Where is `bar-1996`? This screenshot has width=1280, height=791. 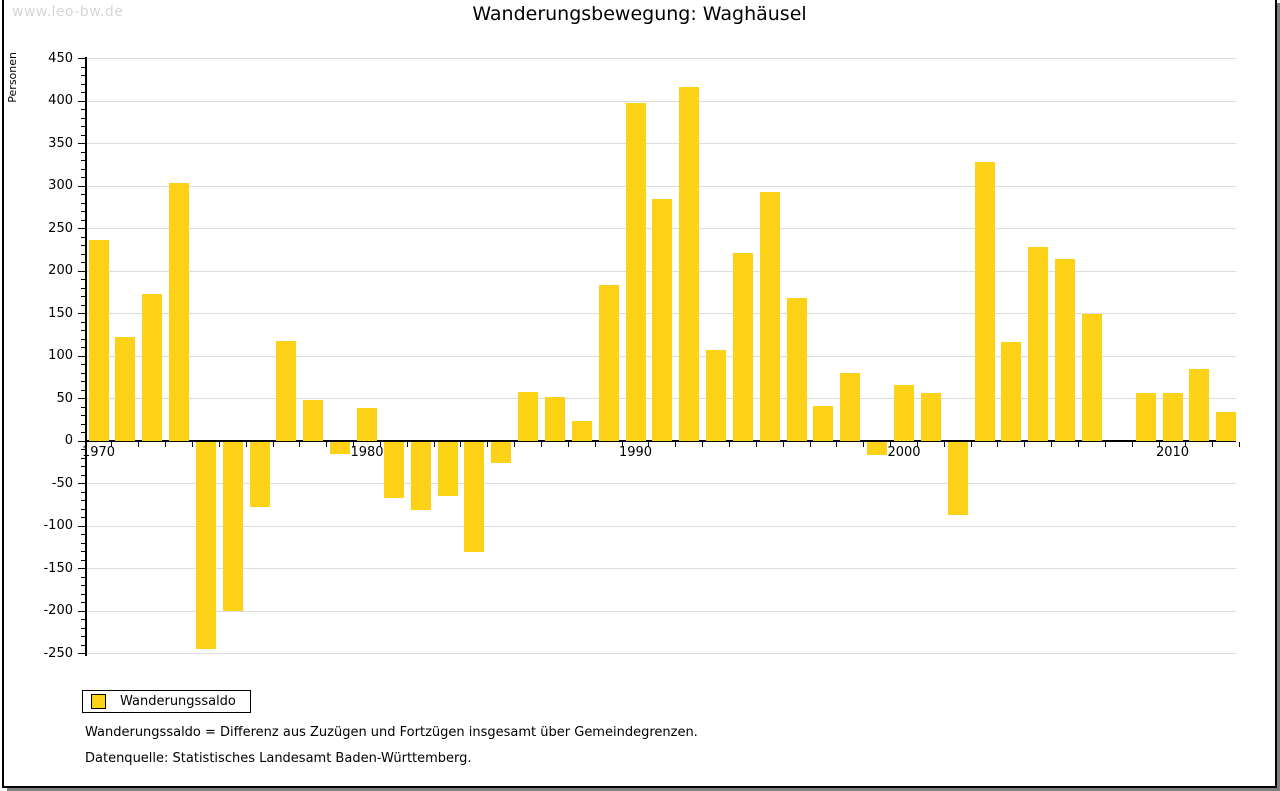 bar-1996 is located at coordinates (796, 369).